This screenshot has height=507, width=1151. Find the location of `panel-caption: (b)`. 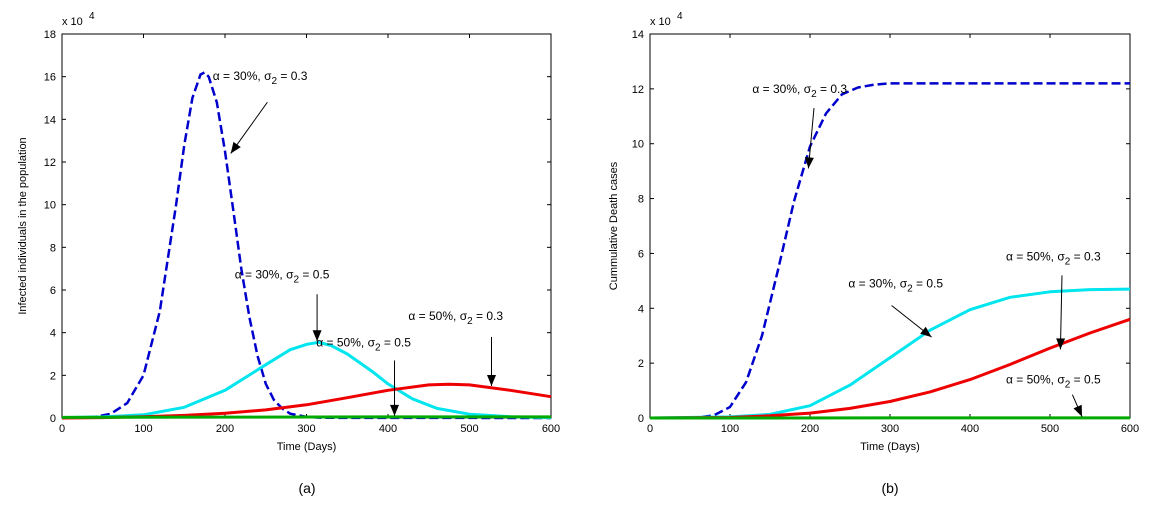

panel-caption: (b) is located at coordinates (889, 488).